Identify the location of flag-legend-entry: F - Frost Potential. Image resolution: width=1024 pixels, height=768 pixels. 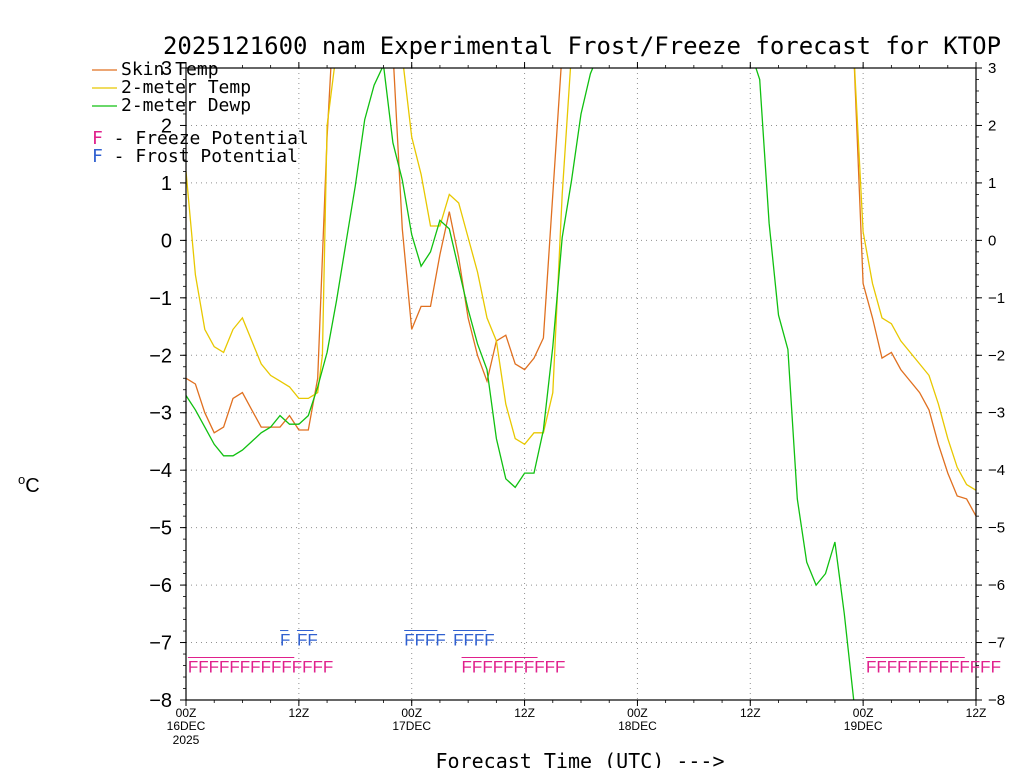
(195, 156).